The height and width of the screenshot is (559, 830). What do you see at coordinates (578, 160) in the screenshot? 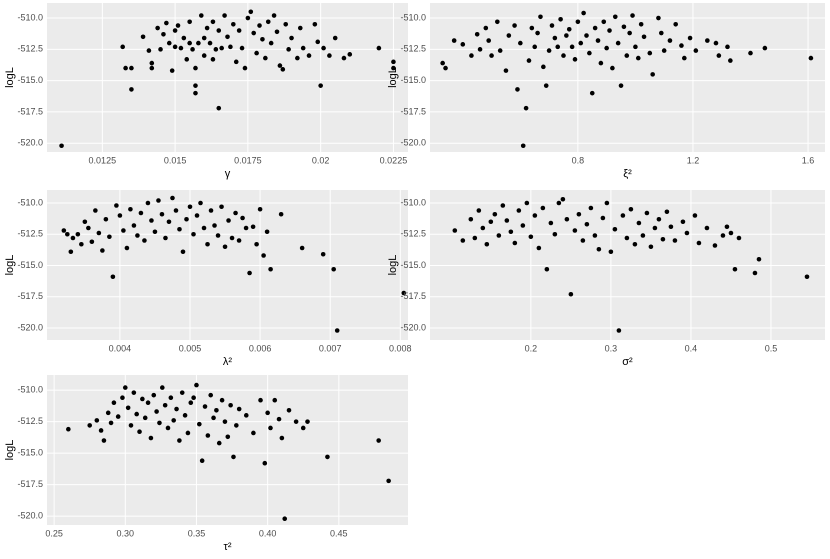
I see `x-tick-label: 0.8` at bounding box center [578, 160].